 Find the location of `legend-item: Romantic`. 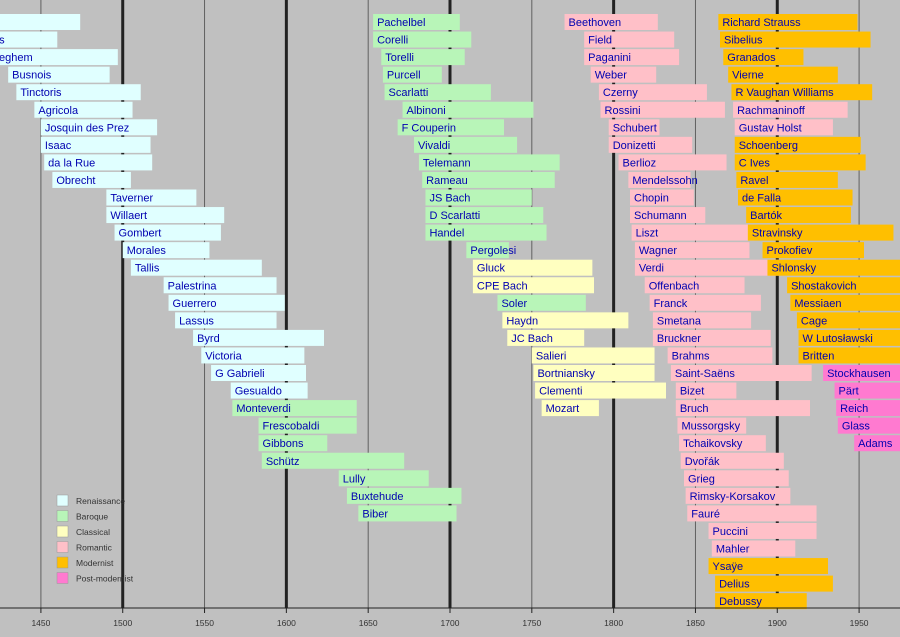

legend-item: Romantic is located at coordinates (84, 547).